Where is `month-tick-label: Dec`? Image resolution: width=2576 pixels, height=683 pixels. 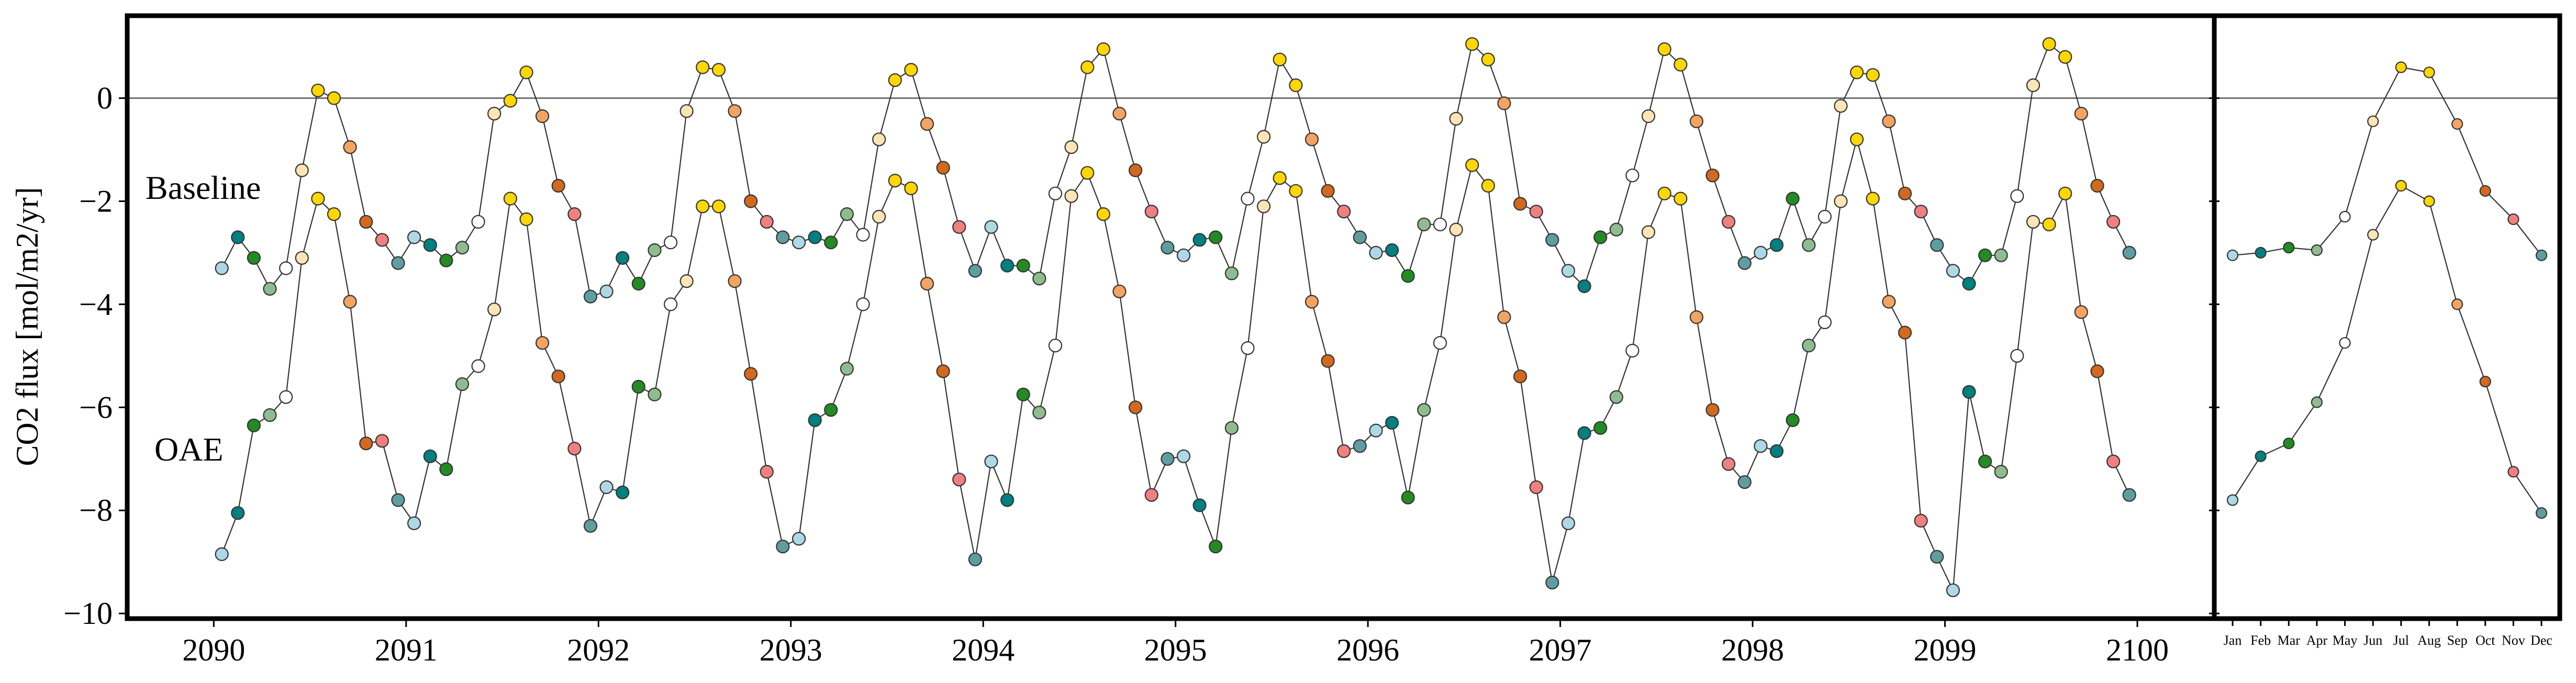
month-tick-label: Dec is located at coordinates (2541, 640).